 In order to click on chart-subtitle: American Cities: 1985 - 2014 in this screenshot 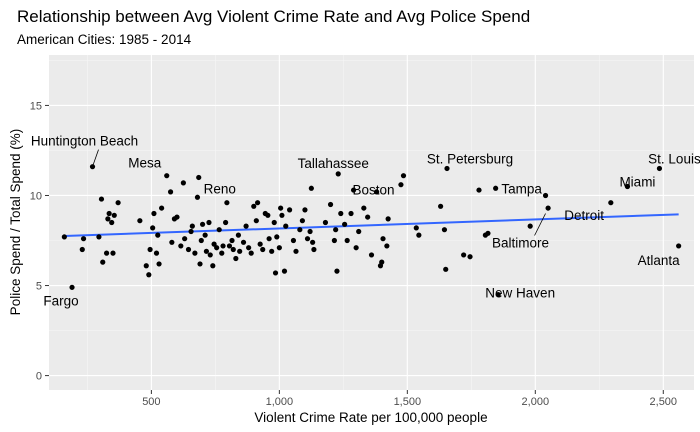, I will do `click(104, 39)`.